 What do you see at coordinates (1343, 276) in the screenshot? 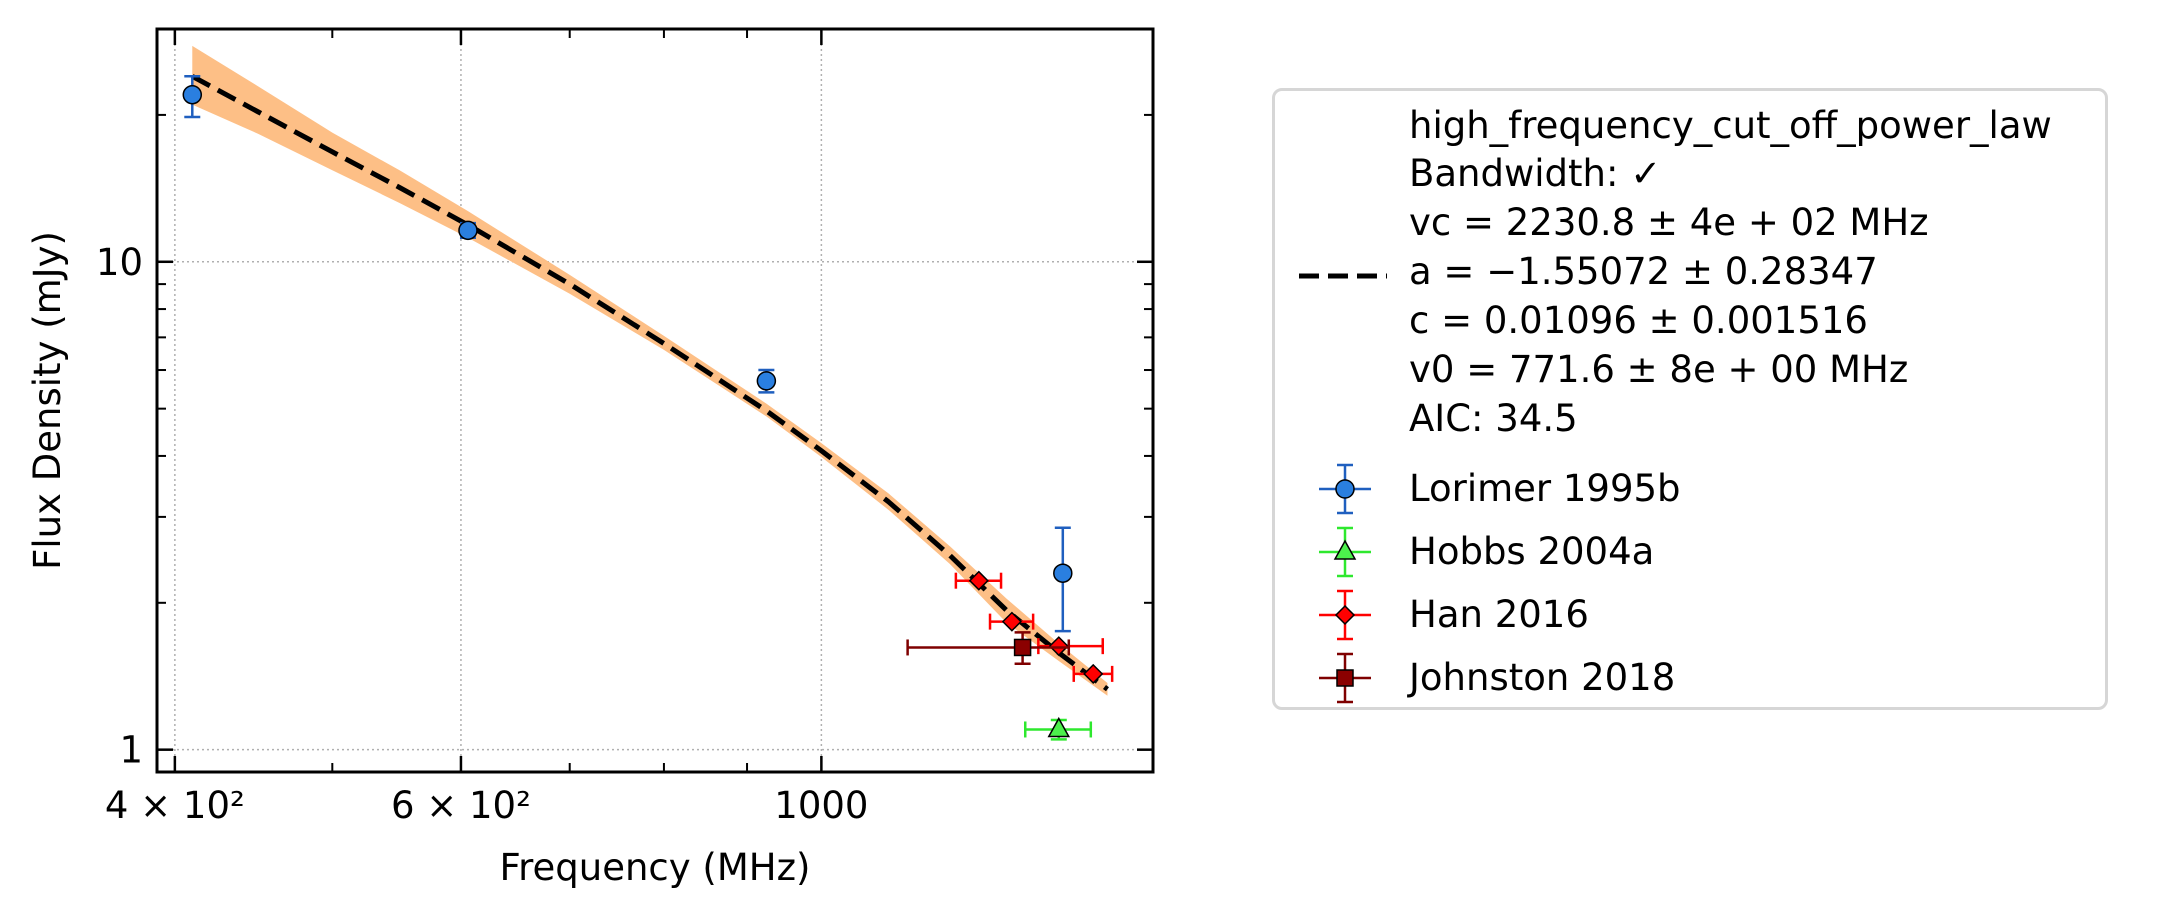
I see `legend-fit-line-symbol` at bounding box center [1343, 276].